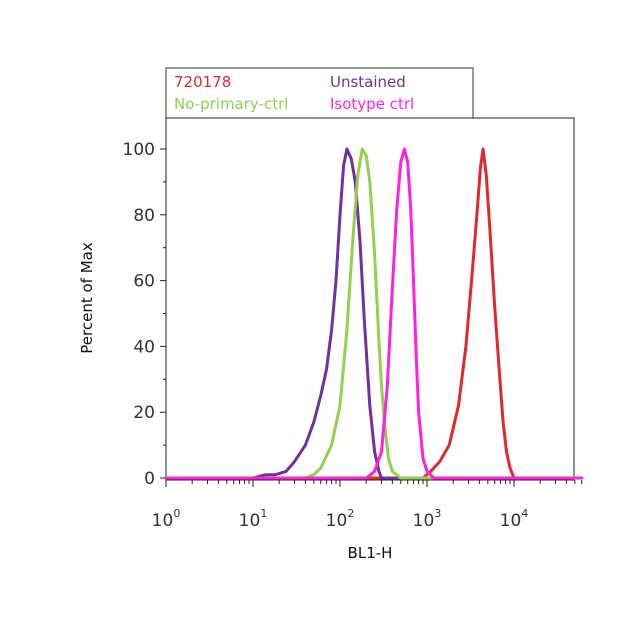  Describe the element at coordinates (319, 93) in the screenshot. I see `legend-box` at that location.